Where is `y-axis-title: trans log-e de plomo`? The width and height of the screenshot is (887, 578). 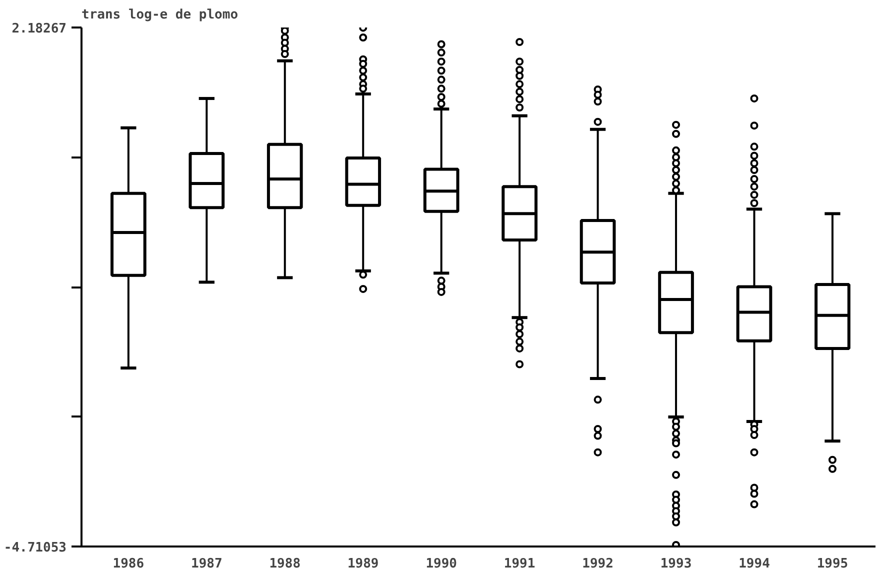 y-axis-title: trans log-e de plomo is located at coordinates (160, 15).